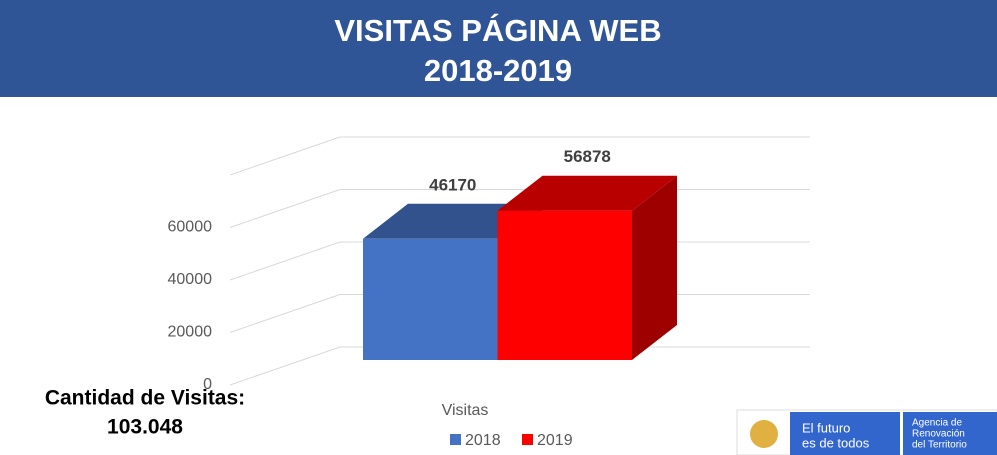 This screenshot has width=997, height=455. Describe the element at coordinates (938, 434) in the screenshot. I see `logo-agency: Renovación` at that location.